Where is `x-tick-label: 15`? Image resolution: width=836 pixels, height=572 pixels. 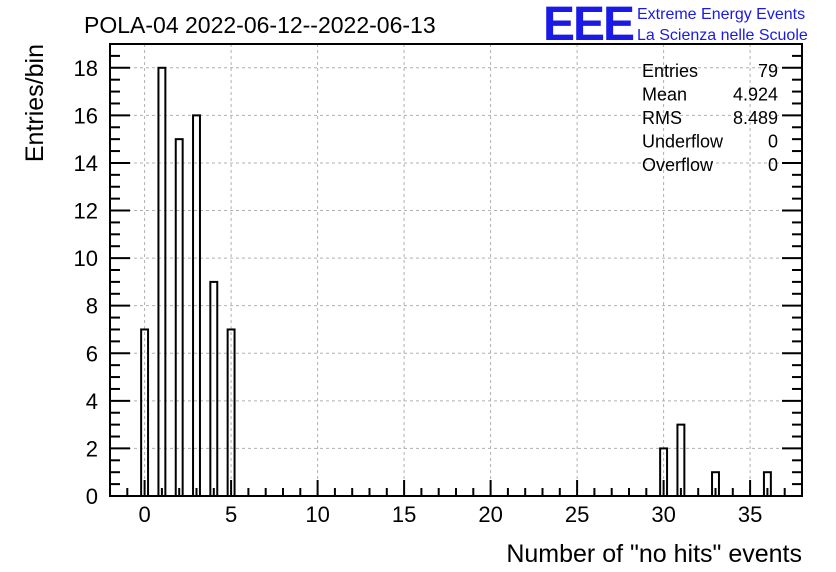
x-tick-label: 15 is located at coordinates (404, 514).